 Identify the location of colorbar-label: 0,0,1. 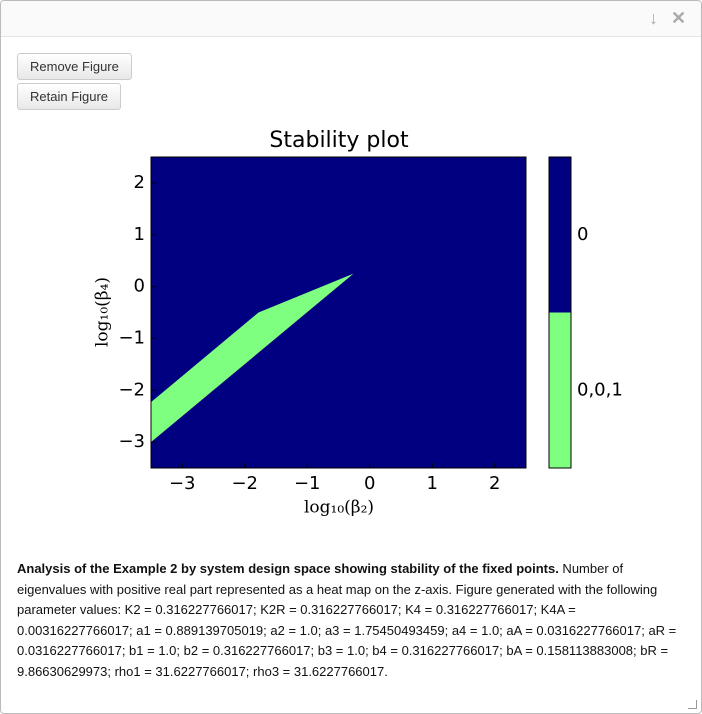
(600, 389).